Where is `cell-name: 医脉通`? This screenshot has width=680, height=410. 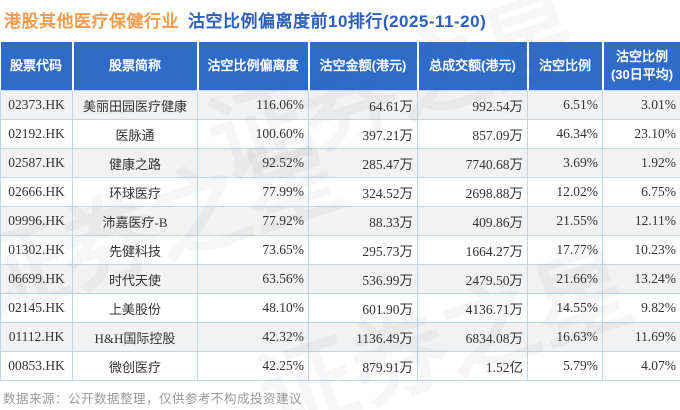
cell-name: 医脉通 is located at coordinates (135, 134).